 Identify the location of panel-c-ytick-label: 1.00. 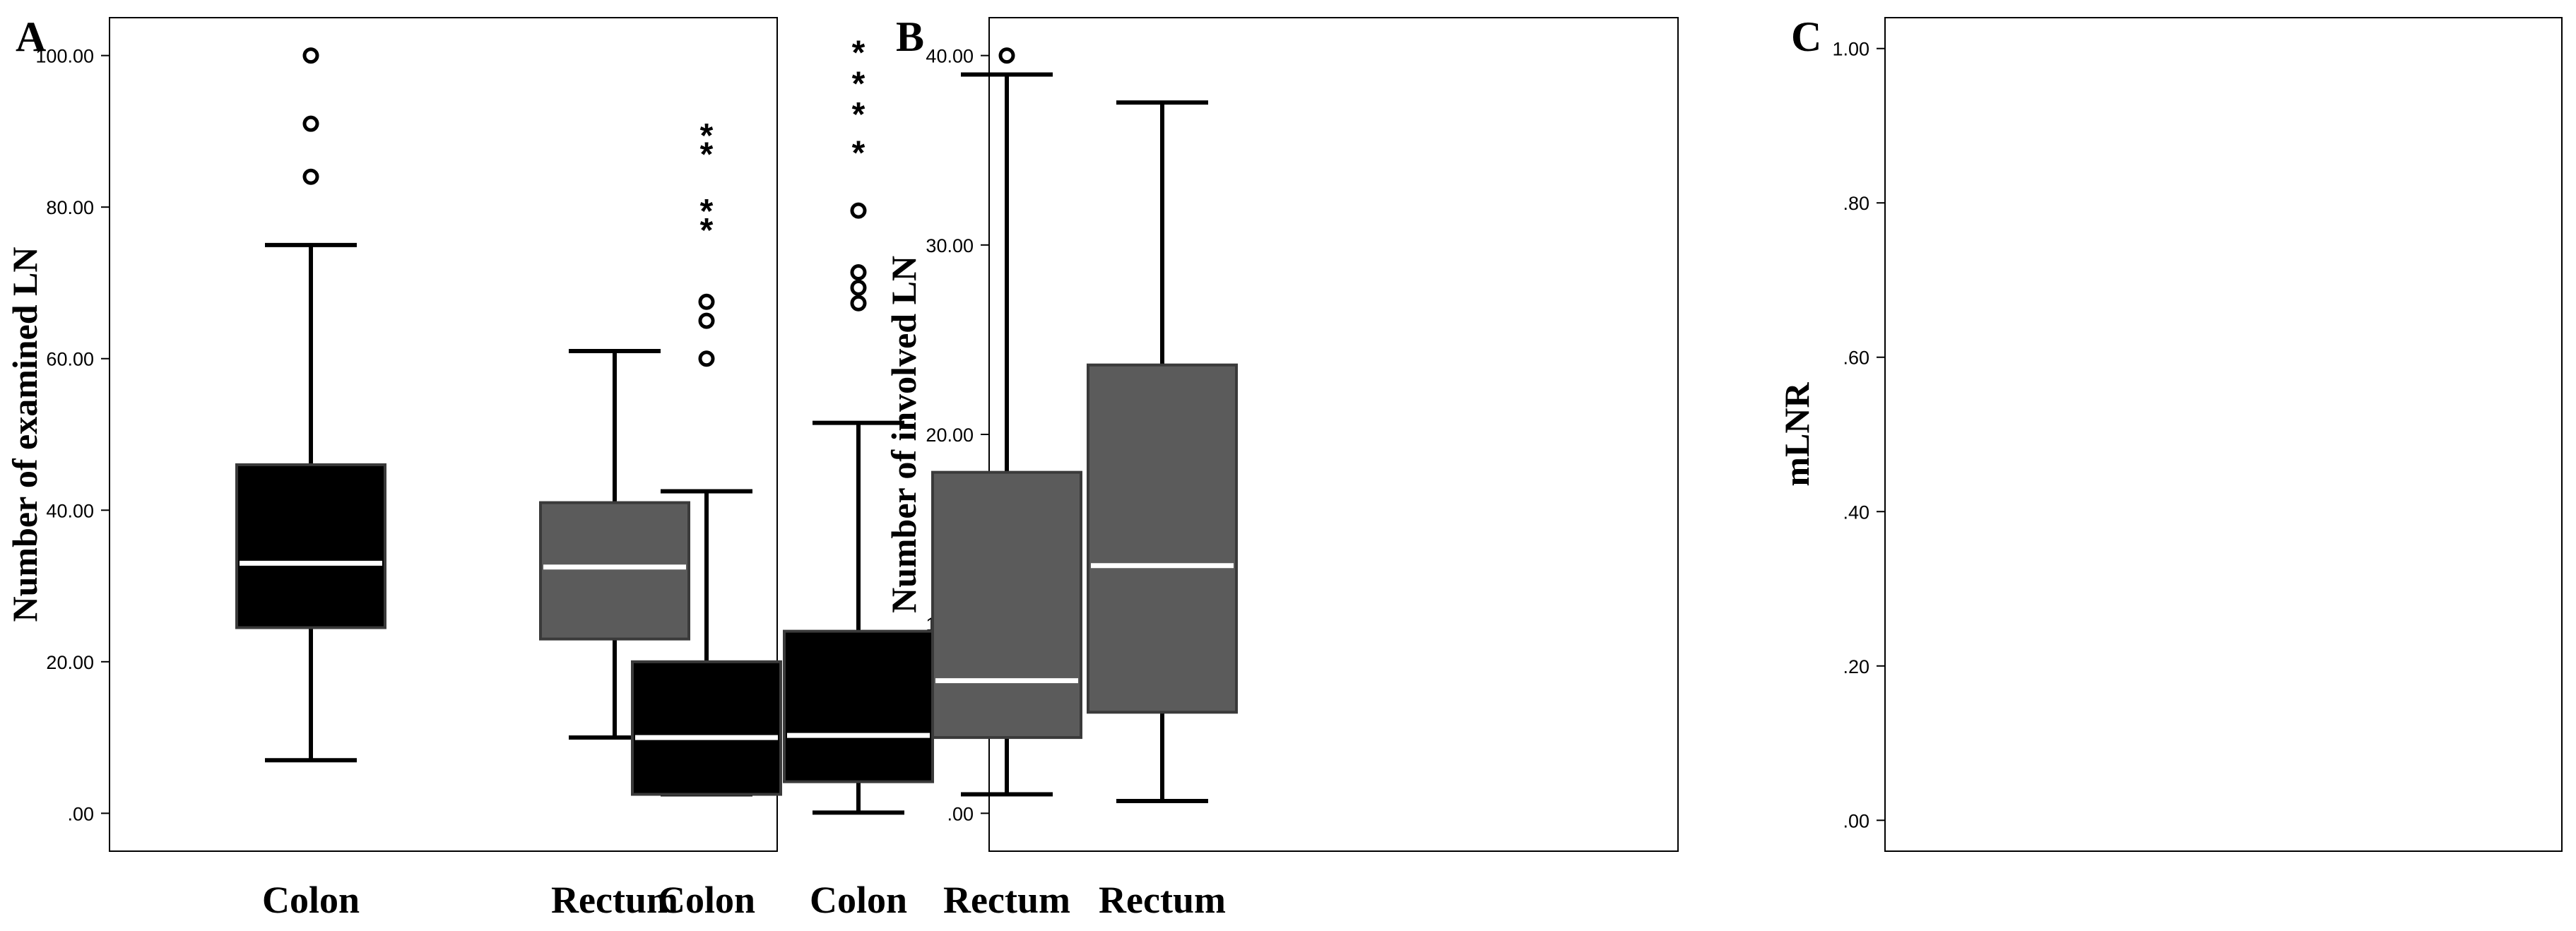
(1850, 50).